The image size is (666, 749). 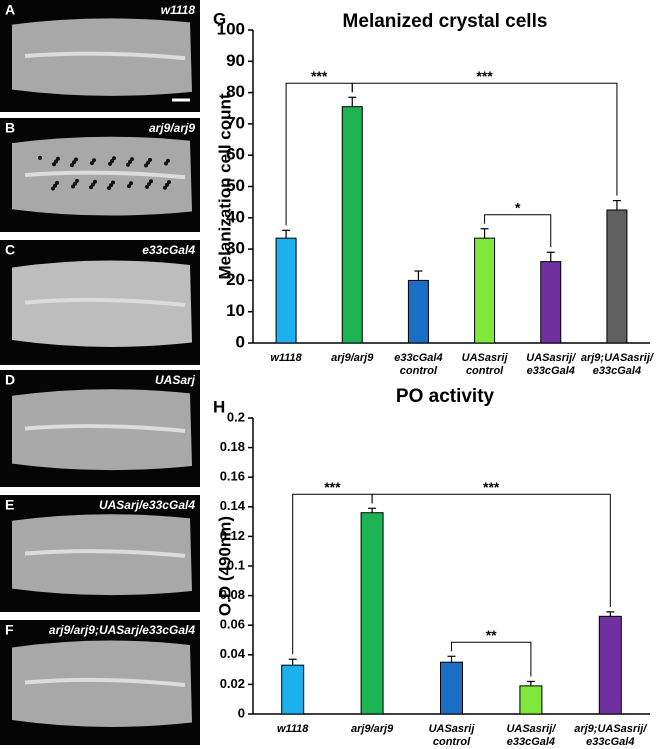 I want to click on x-tick-label: UASasrij/e33cGal4, so click(x=551, y=364).